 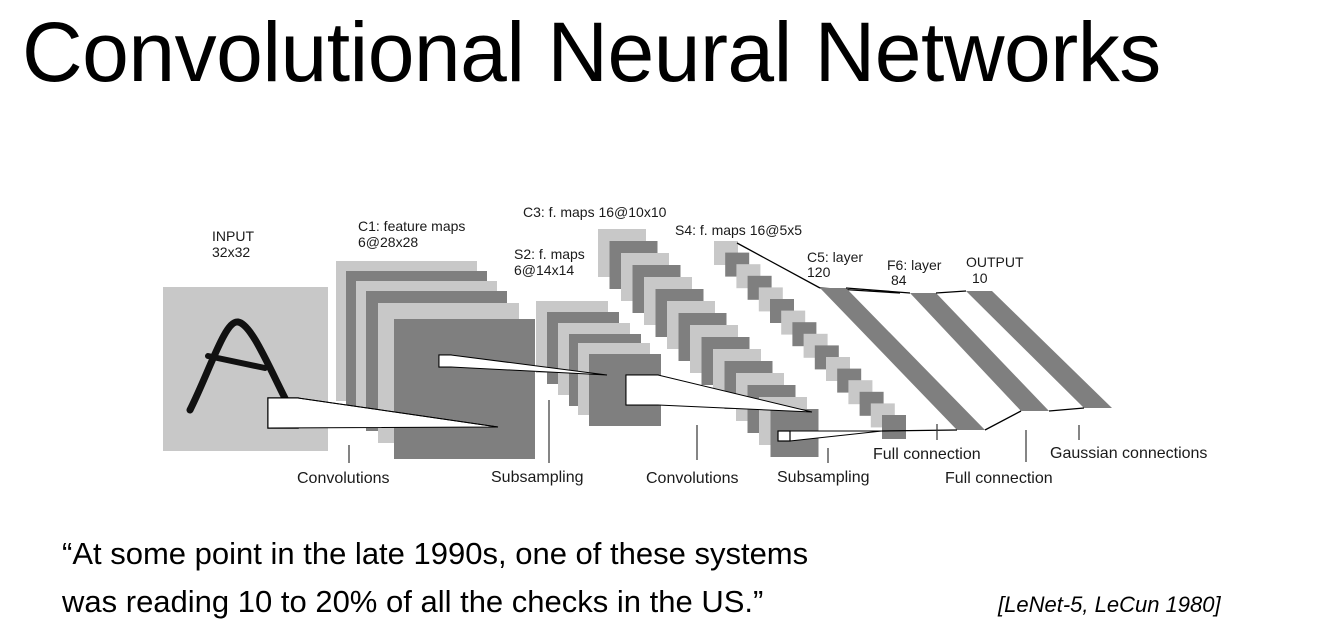 What do you see at coordinates (544, 270) in the screenshot?
I see `s2-size-label: 6@14x14` at bounding box center [544, 270].